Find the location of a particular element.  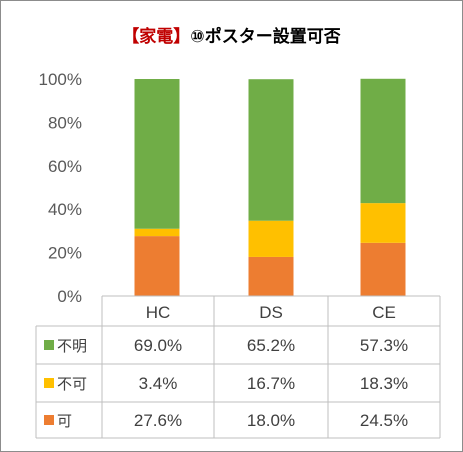

chart-title-main: ⑩ポスター設置可否 is located at coordinates (265, 37).